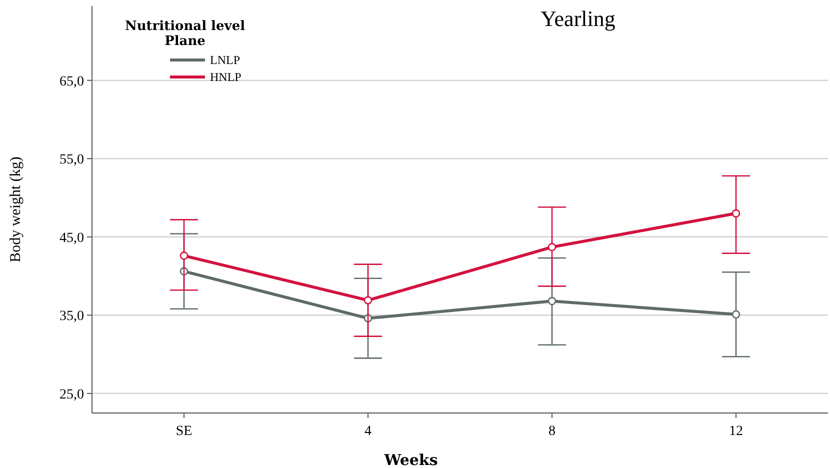  Describe the element at coordinates (72, 82) in the screenshot. I see `y-tick-label: 65,0` at that location.